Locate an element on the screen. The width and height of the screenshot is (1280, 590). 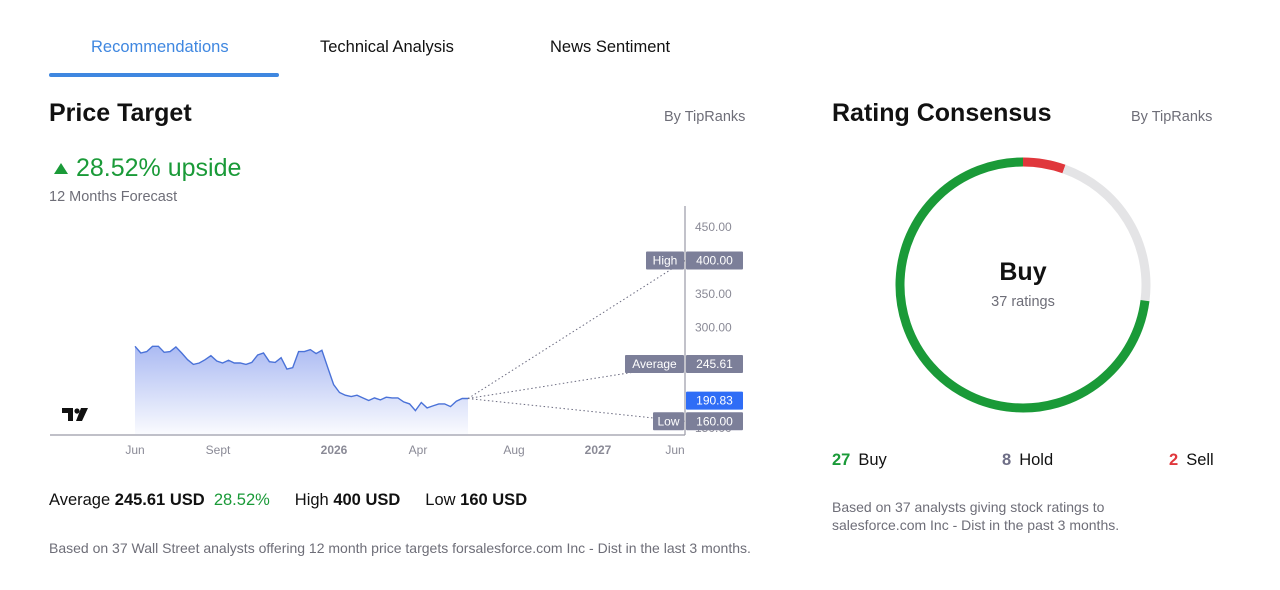
tradingview-logo is located at coordinates (75, 414).